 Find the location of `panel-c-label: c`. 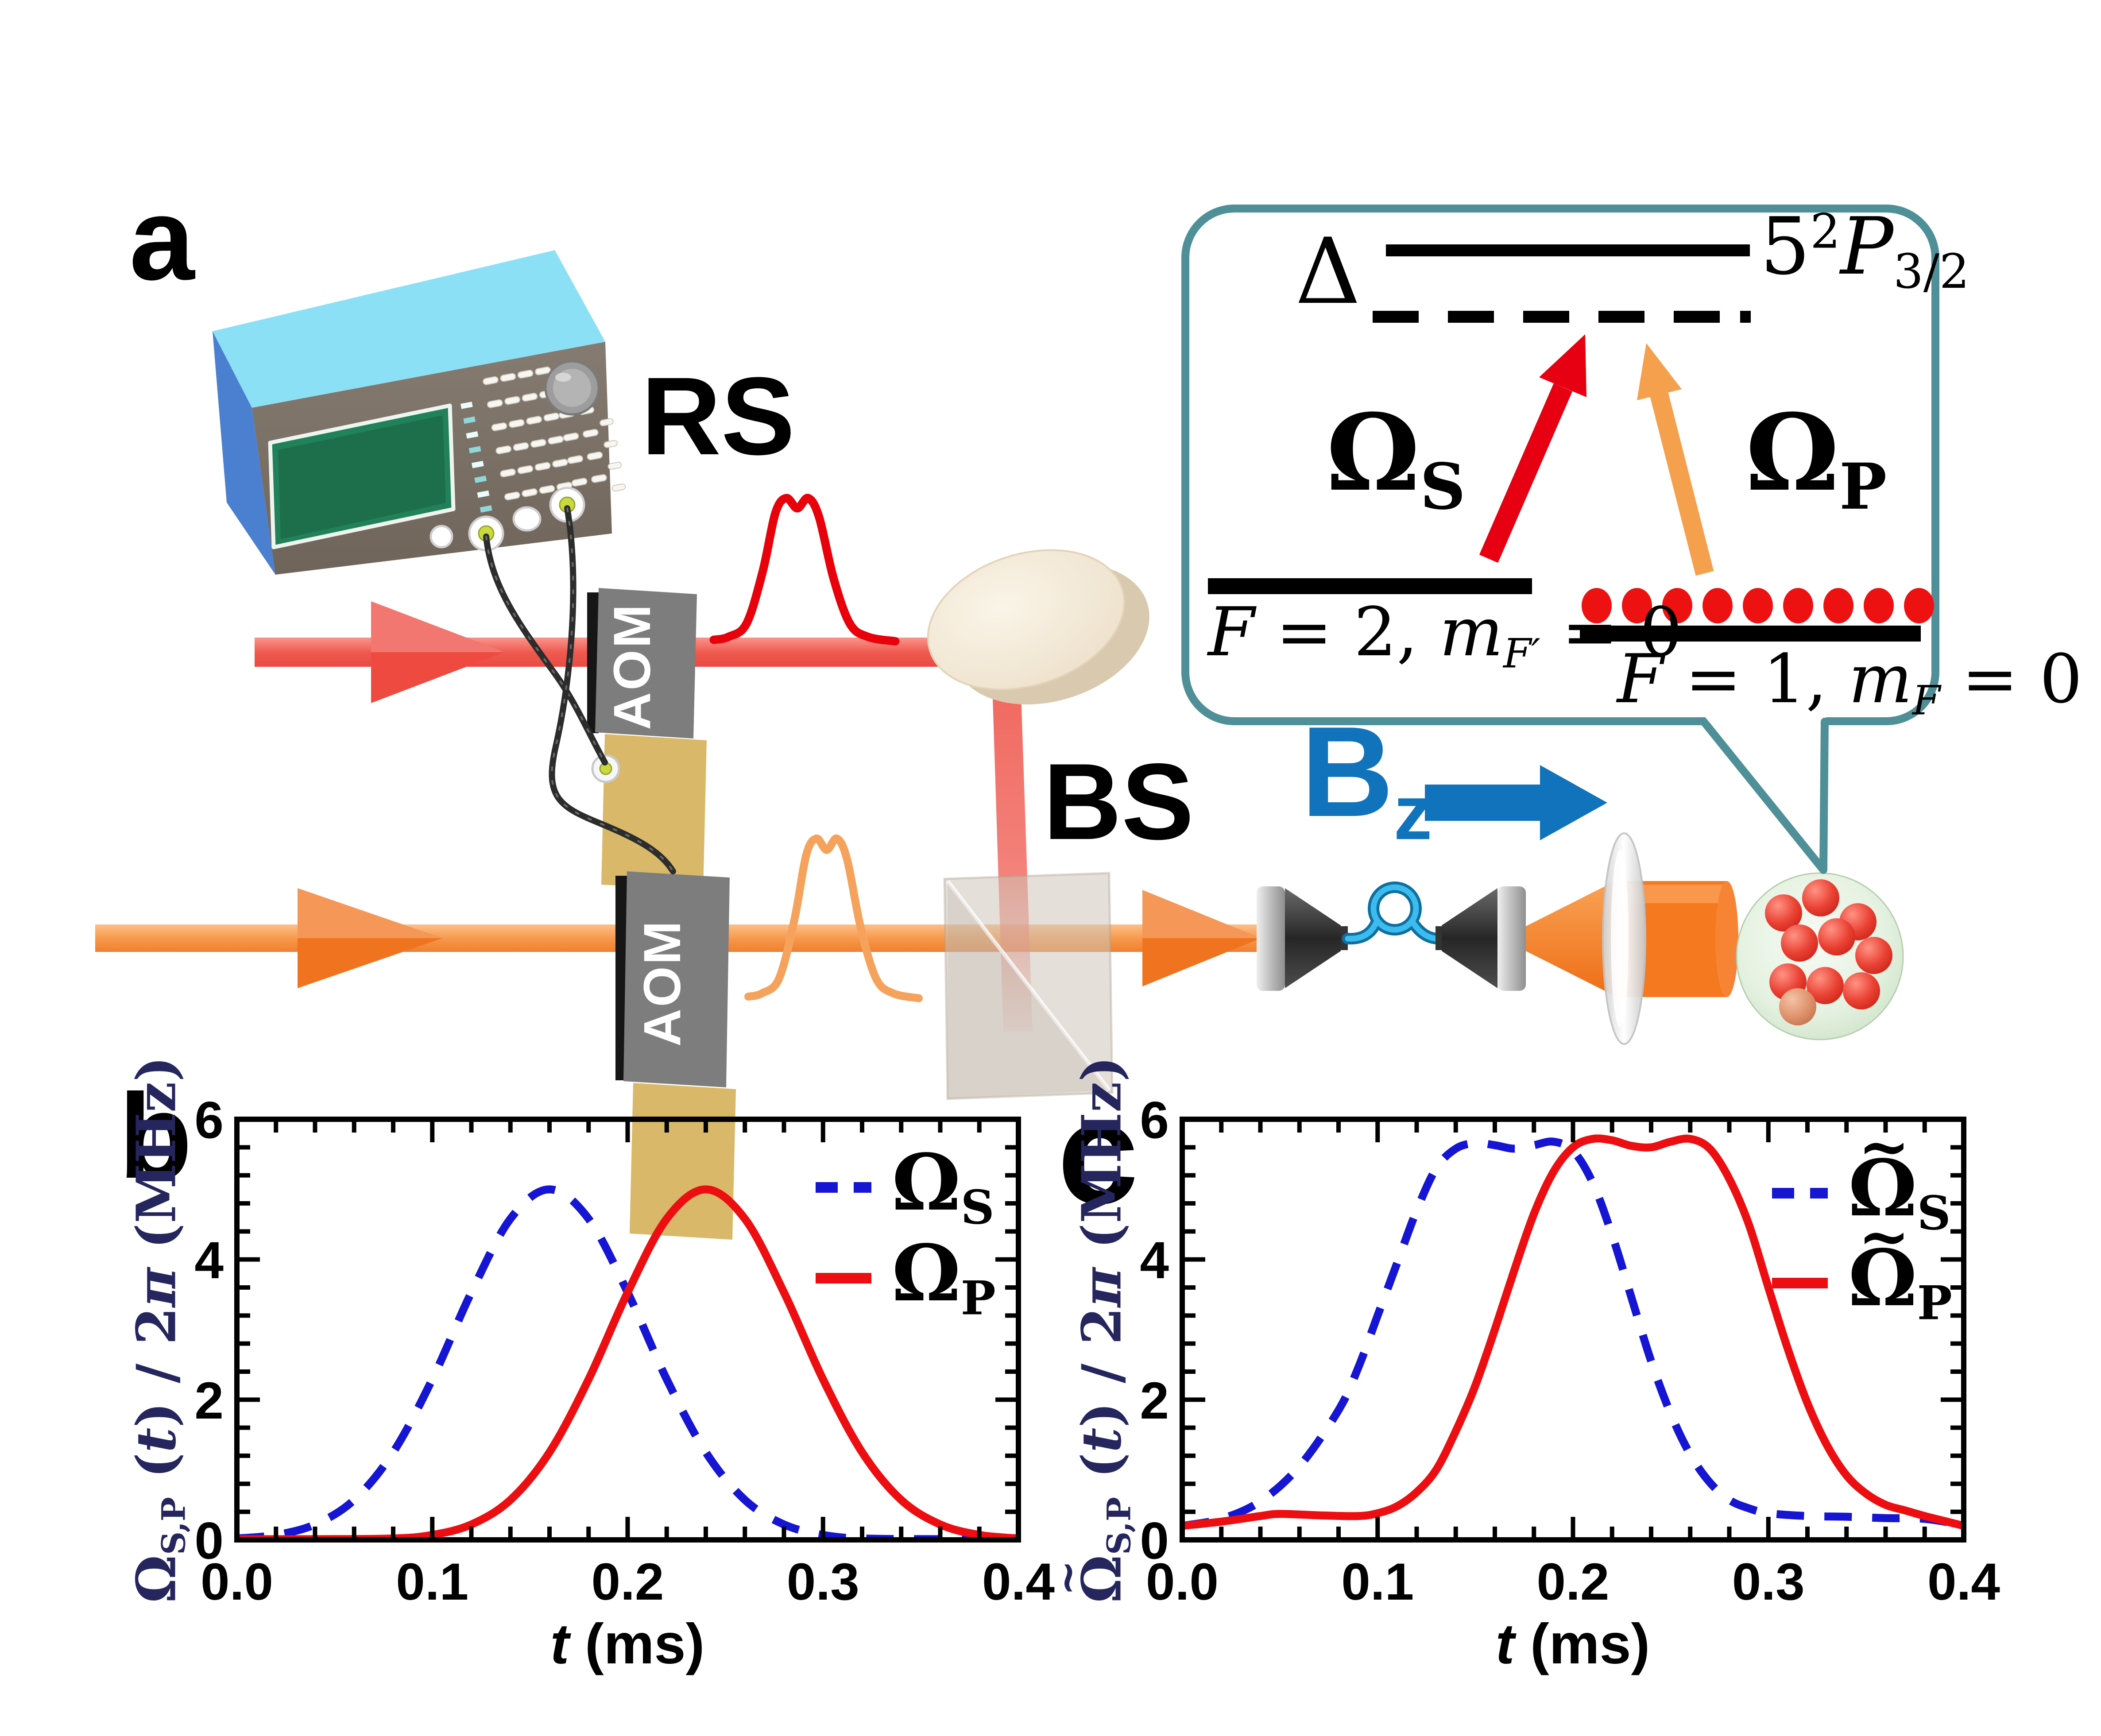

panel-c-label: c is located at coordinates (1098, 1152).